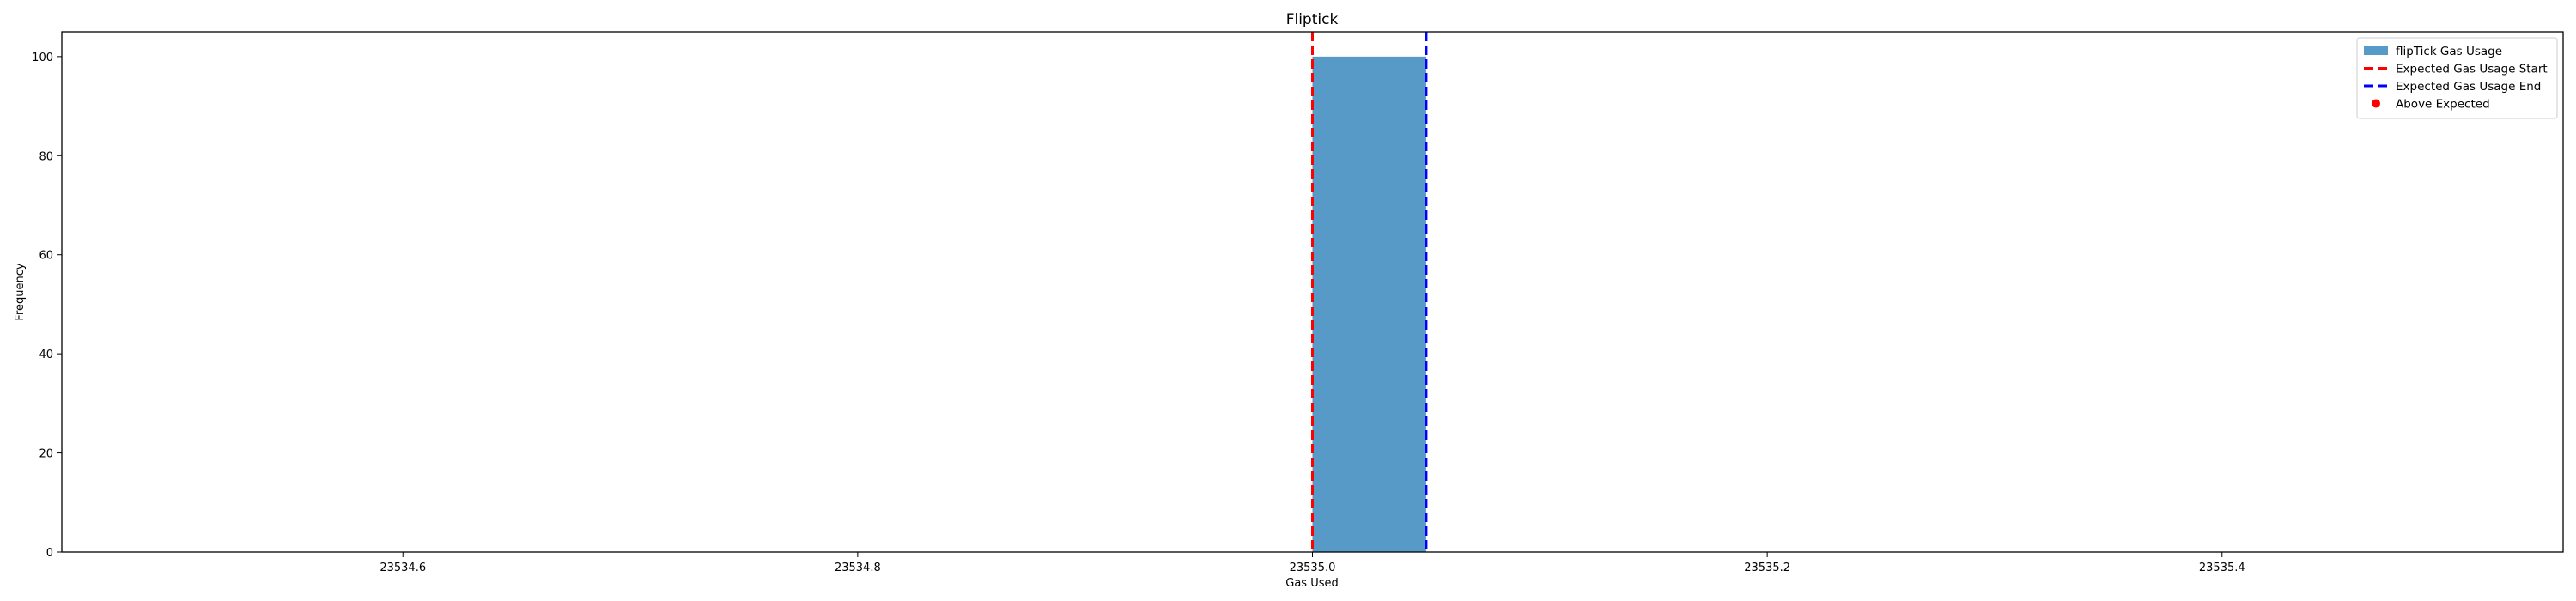 This screenshot has height=601, width=2576. What do you see at coordinates (1767, 568) in the screenshot?
I see `x-tick-label: 23535.2` at bounding box center [1767, 568].